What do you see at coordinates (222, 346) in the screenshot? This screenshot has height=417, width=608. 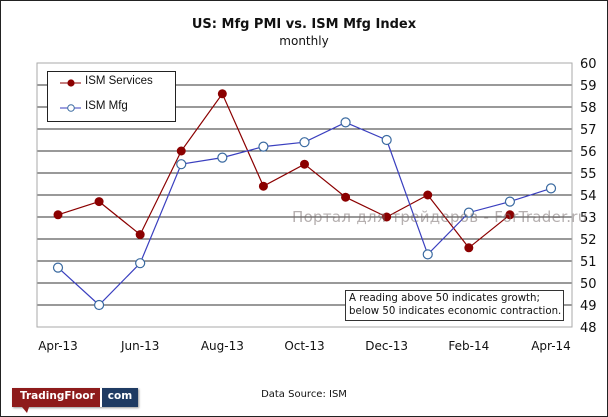 I see `x-tick-label: Aug-13` at bounding box center [222, 346].